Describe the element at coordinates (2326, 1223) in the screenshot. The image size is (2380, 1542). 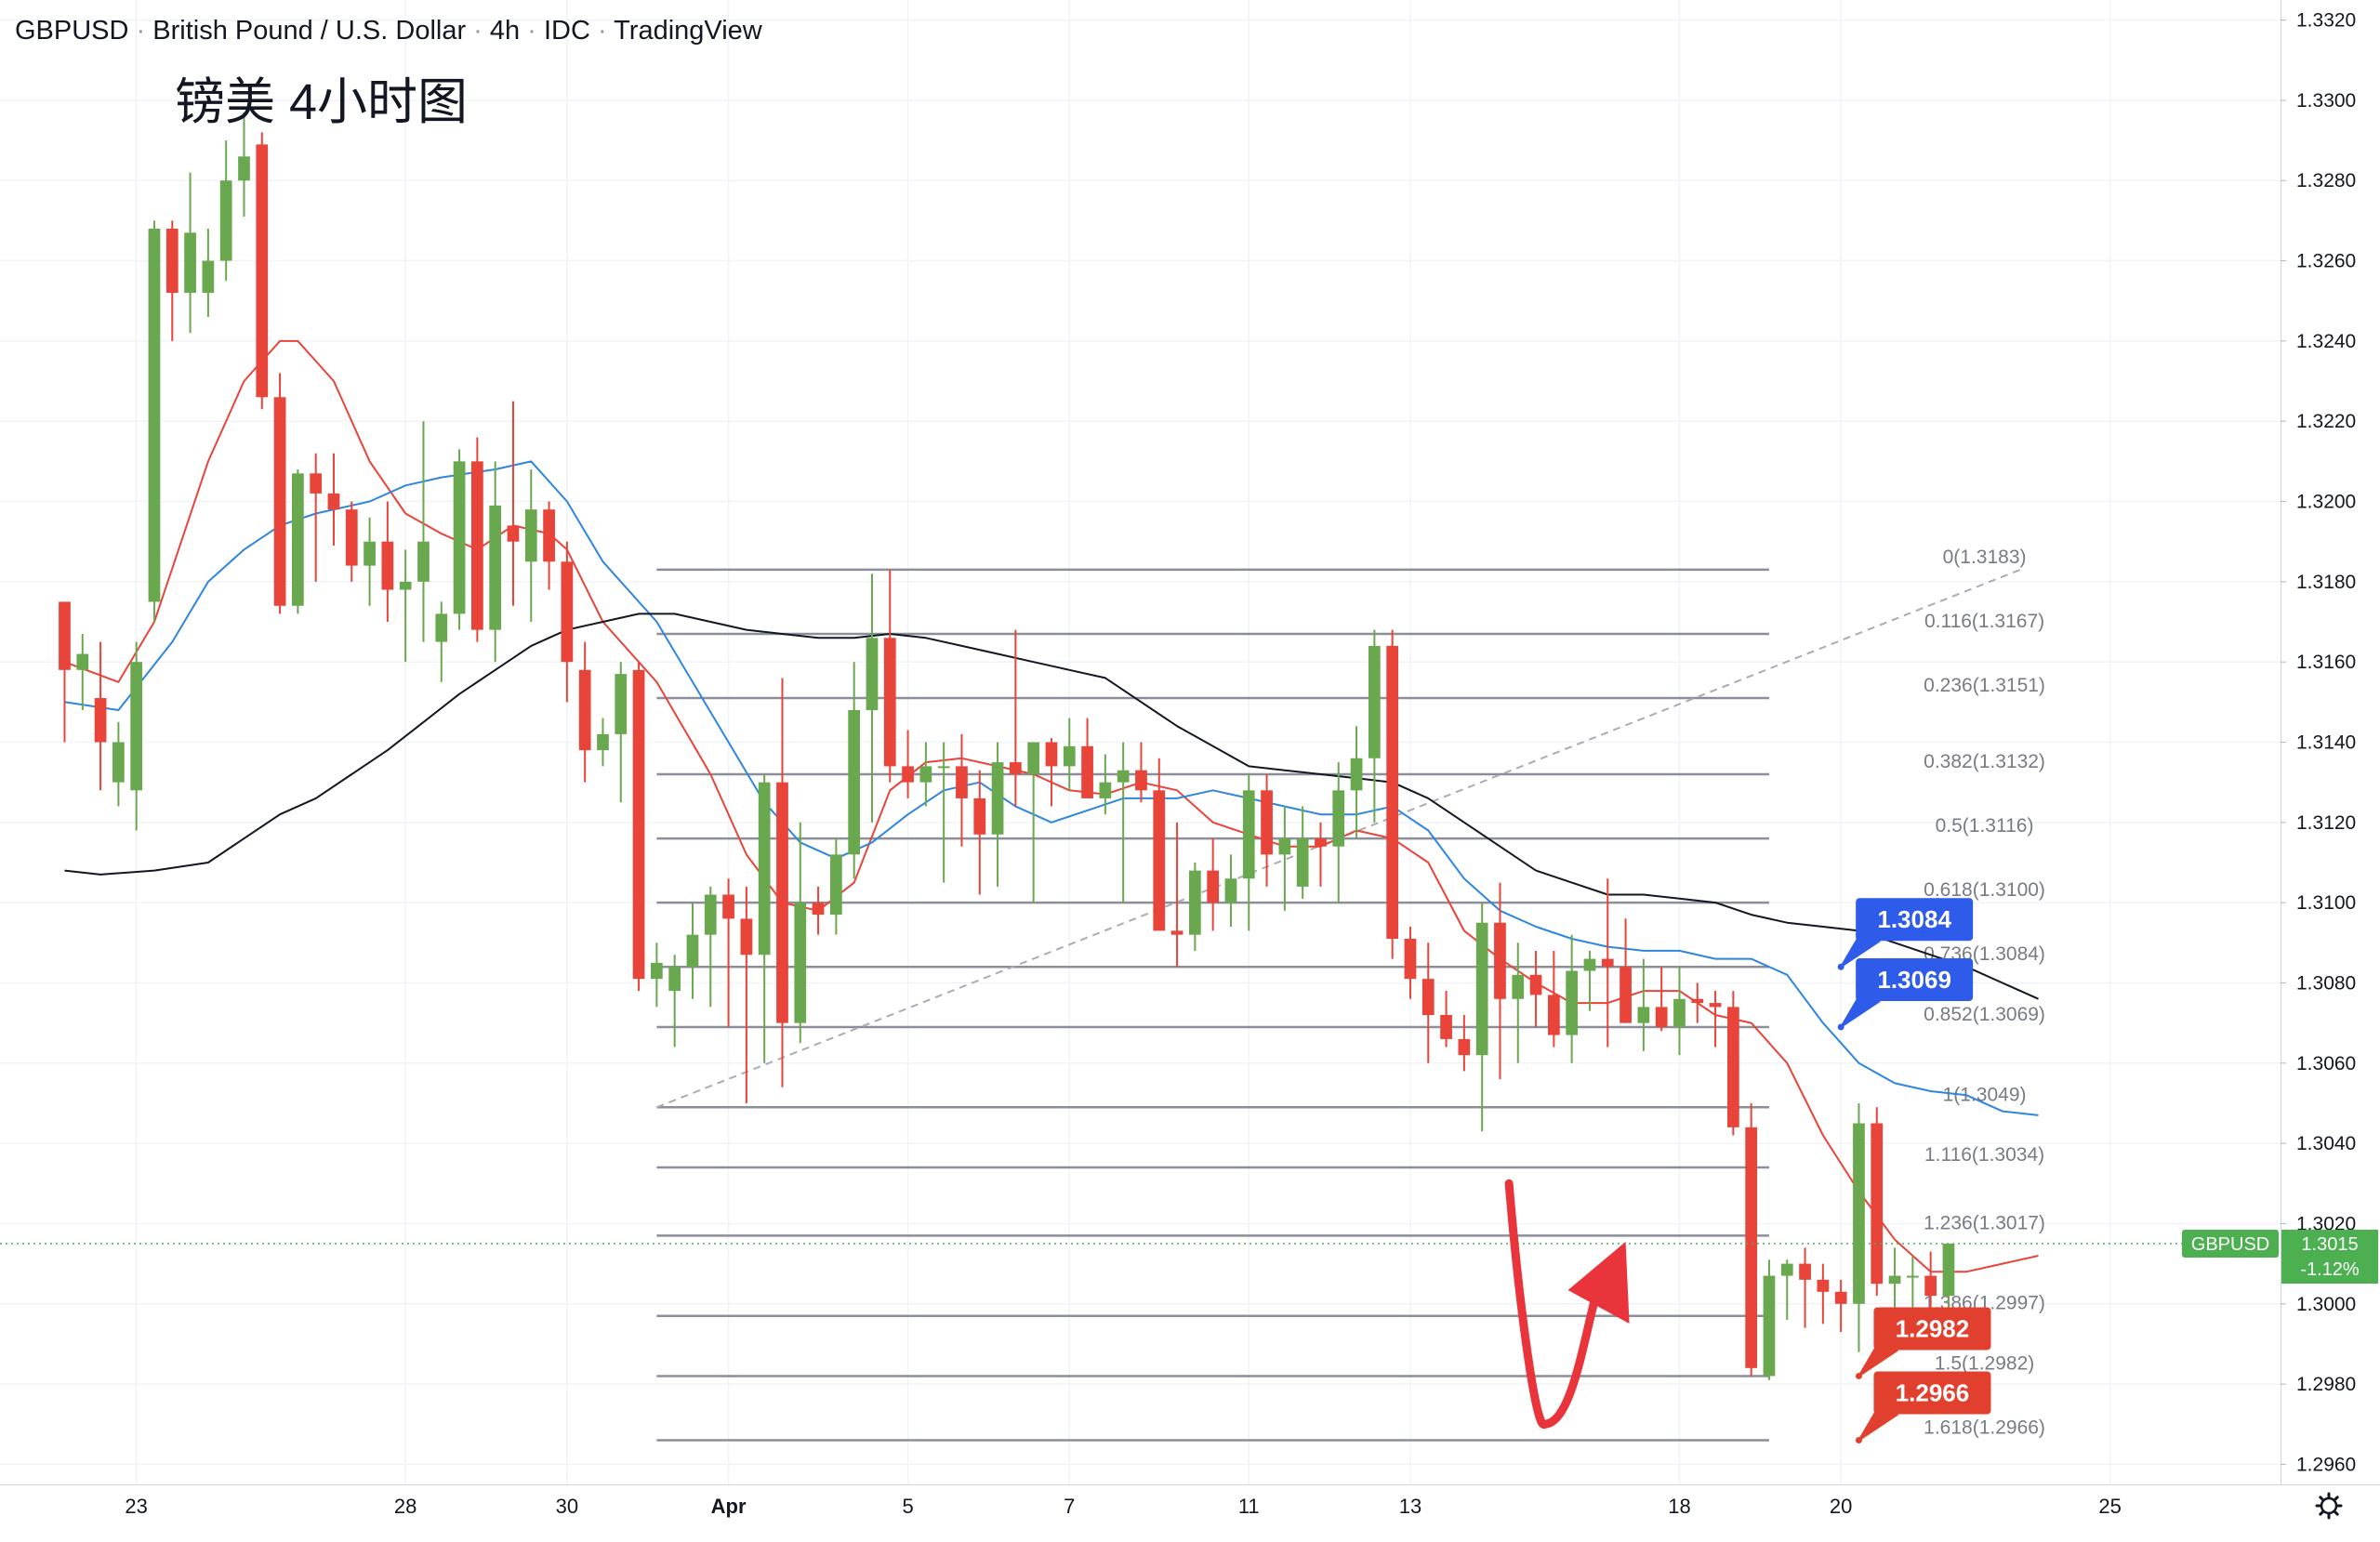
I see `price-tick-label: 1.3020` at that location.